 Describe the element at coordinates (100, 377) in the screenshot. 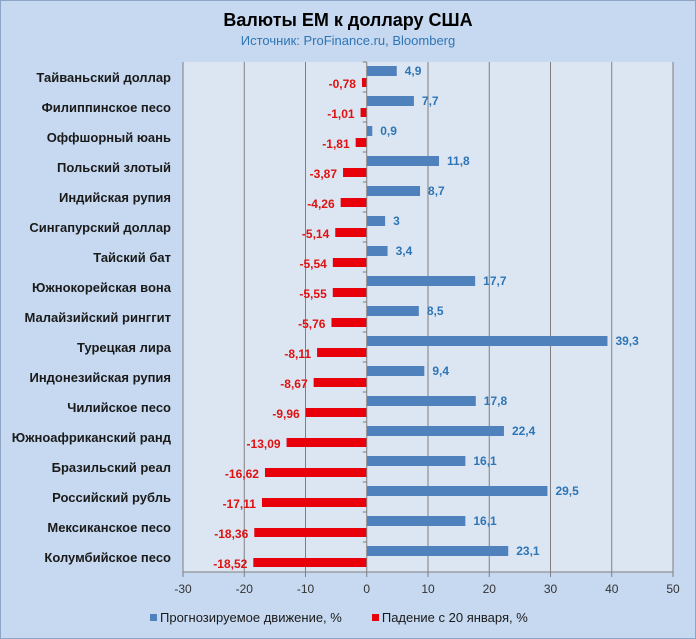

I see `category-label: Индонезийская рупия` at that location.